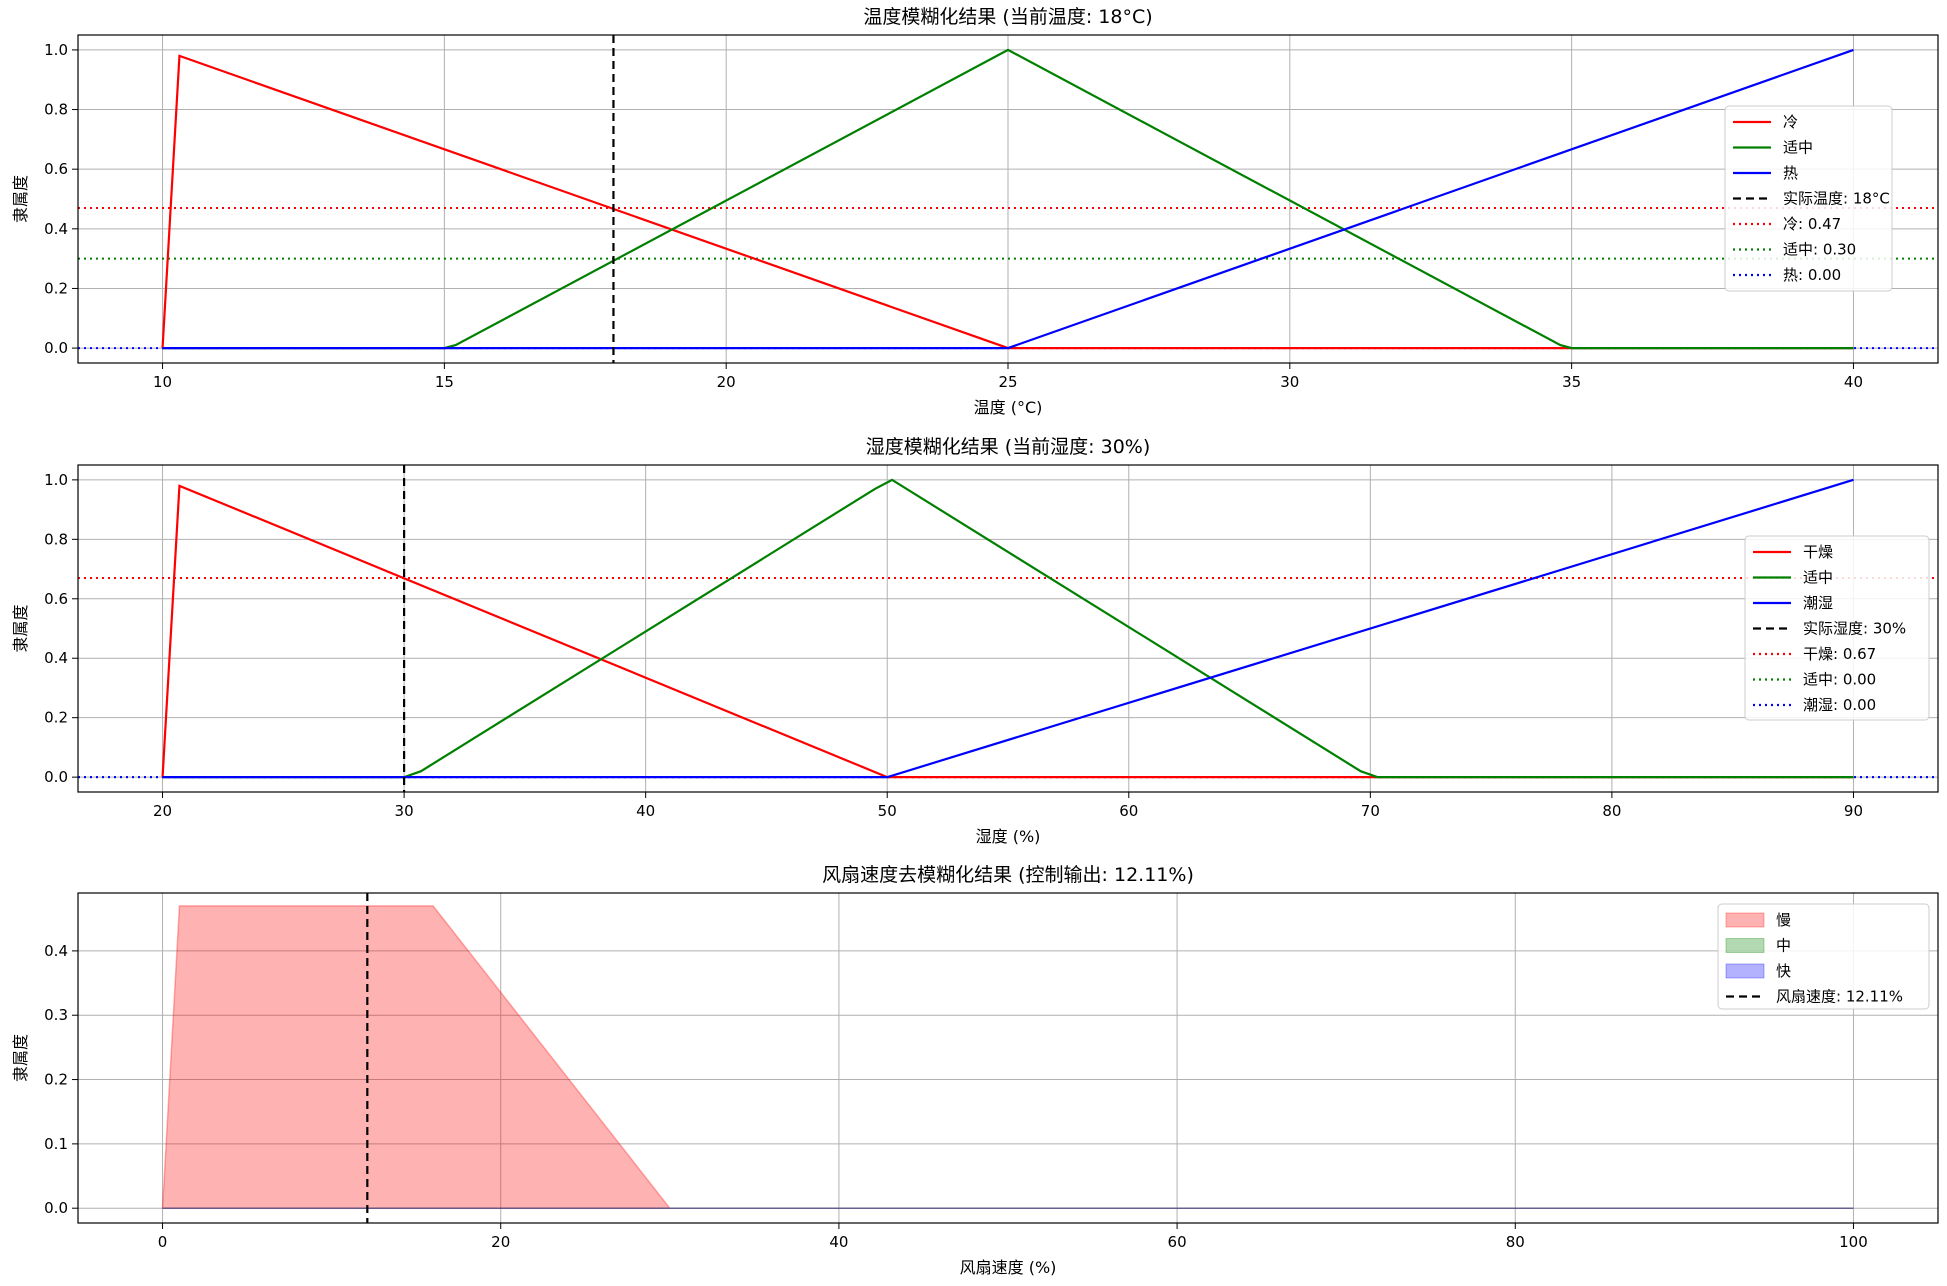 The width and height of the screenshot is (1947, 1286). What do you see at coordinates (1812, 224) in the screenshot?
I see `legend-label: 冷: 0.47` at bounding box center [1812, 224].